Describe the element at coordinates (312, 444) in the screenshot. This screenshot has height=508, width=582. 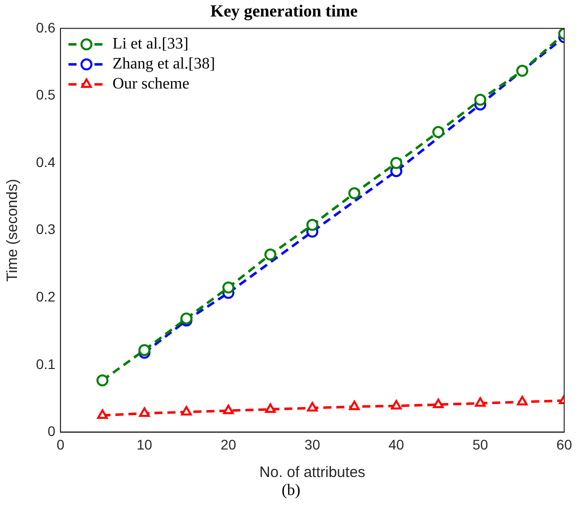
I see `x-tick-label: 30` at that location.